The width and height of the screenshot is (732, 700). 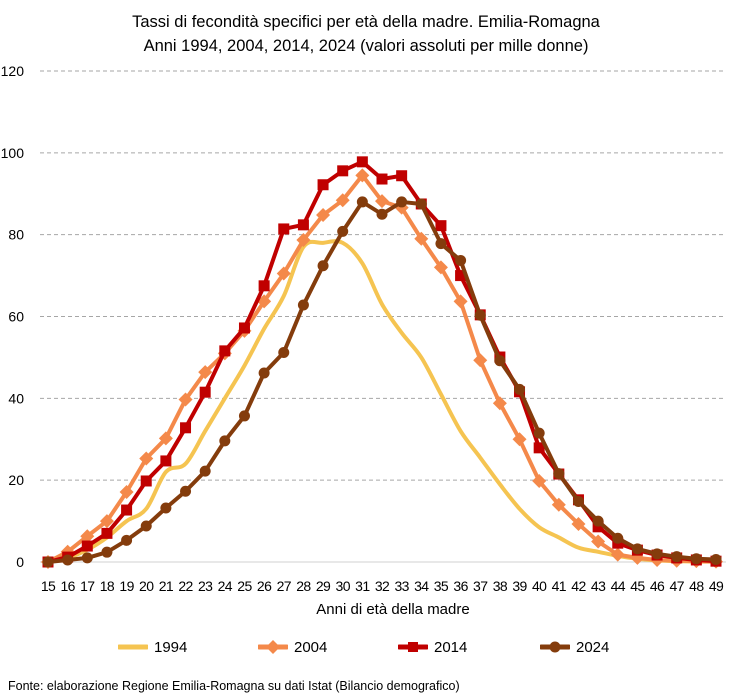 I want to click on x-tick-label: 44, so click(x=618, y=586).